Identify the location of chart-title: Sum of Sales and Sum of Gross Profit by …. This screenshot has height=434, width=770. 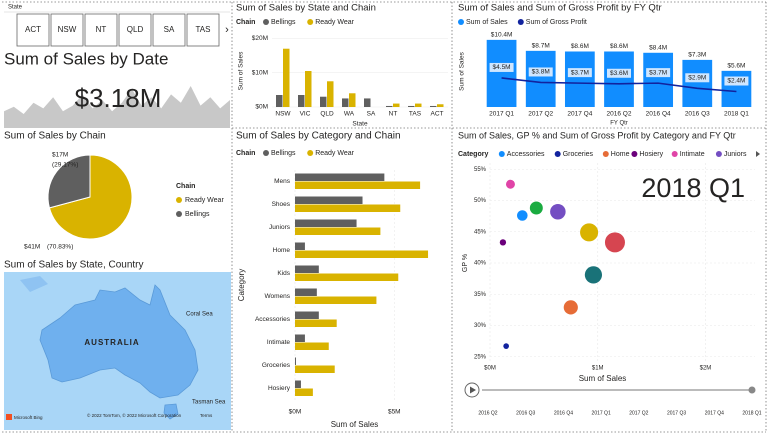
(560, 8).